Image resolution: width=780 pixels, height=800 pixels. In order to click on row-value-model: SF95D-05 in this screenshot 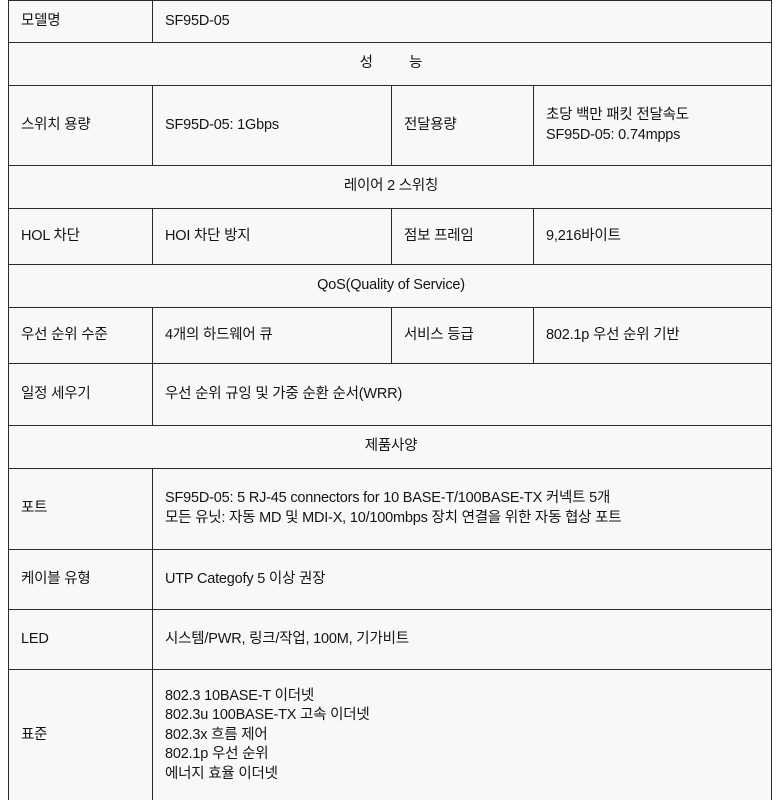, I will do `click(462, 21)`.